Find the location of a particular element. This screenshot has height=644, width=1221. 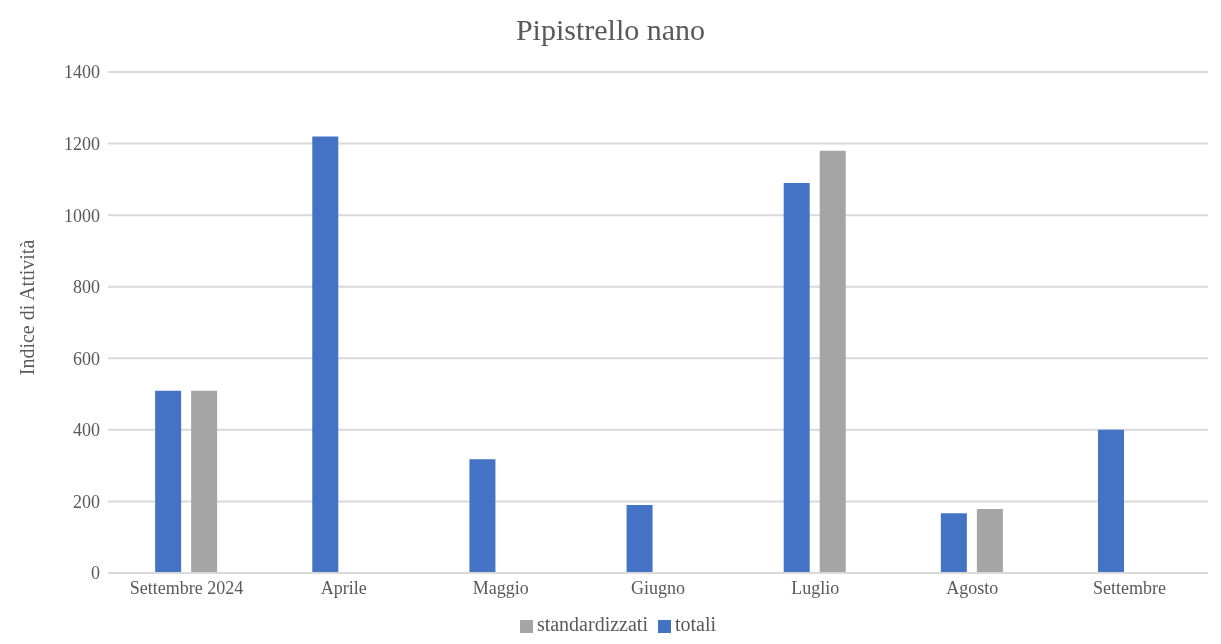

y-tick-label: 0 is located at coordinates (95, 573).